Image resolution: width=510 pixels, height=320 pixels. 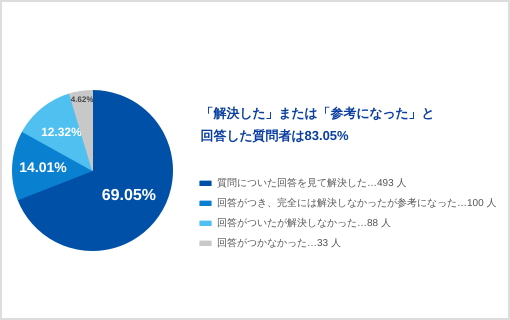 What do you see at coordinates (279, 243) in the screenshot?
I see `legend-label: 回答がつかなかった…33 人` at bounding box center [279, 243].